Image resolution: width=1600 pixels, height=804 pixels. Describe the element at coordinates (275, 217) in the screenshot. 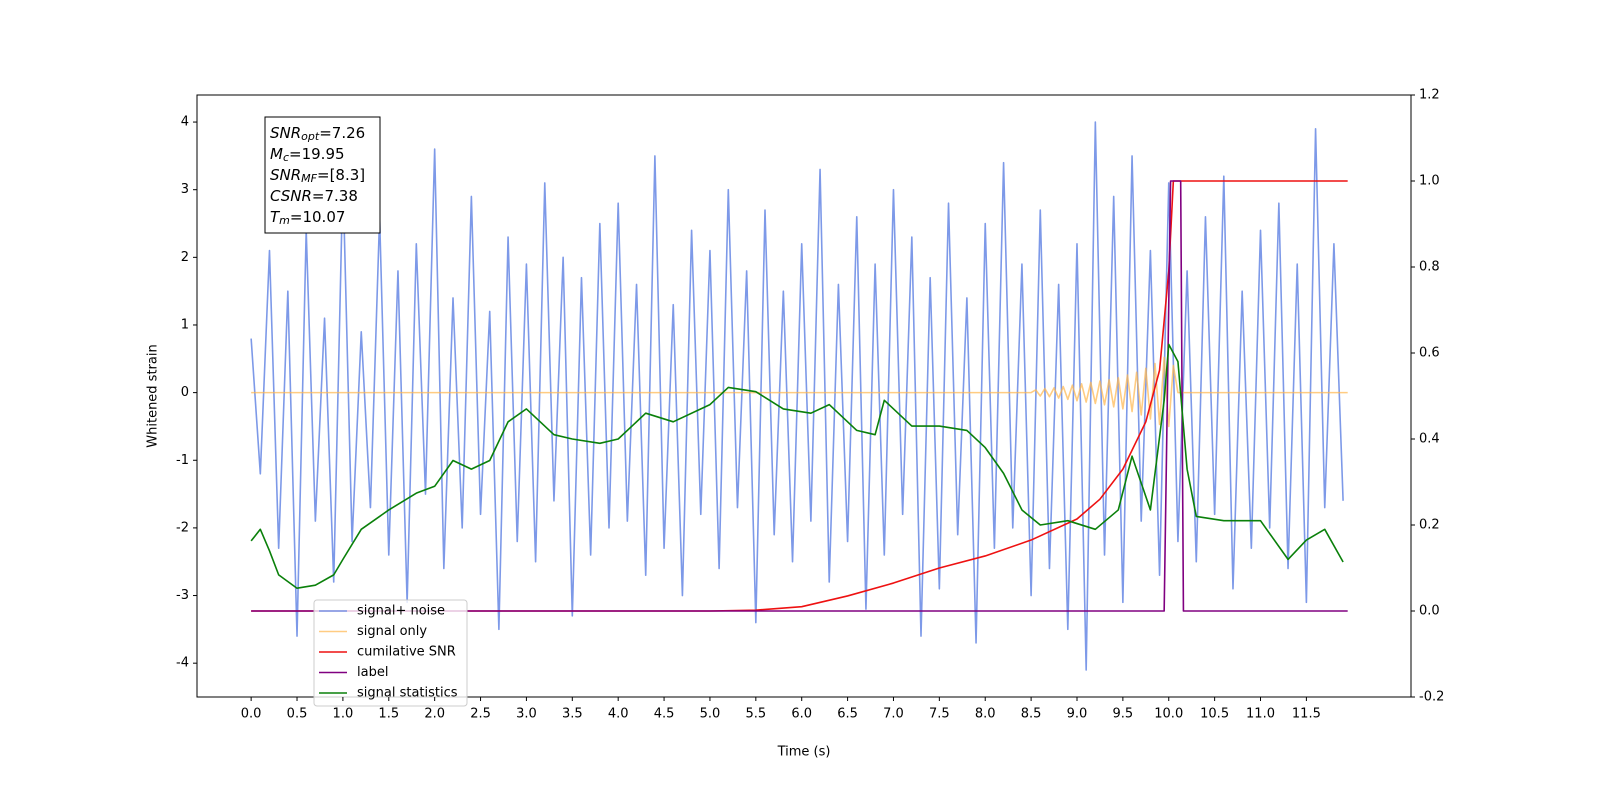

I see `annotation-symbol: T` at that location.